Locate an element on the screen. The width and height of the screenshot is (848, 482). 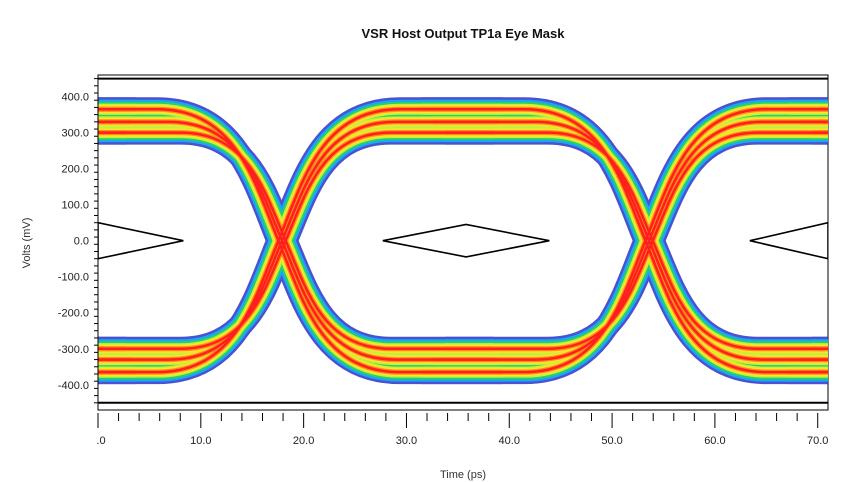
y-tick-label: 200.0 is located at coordinates (75, 170).